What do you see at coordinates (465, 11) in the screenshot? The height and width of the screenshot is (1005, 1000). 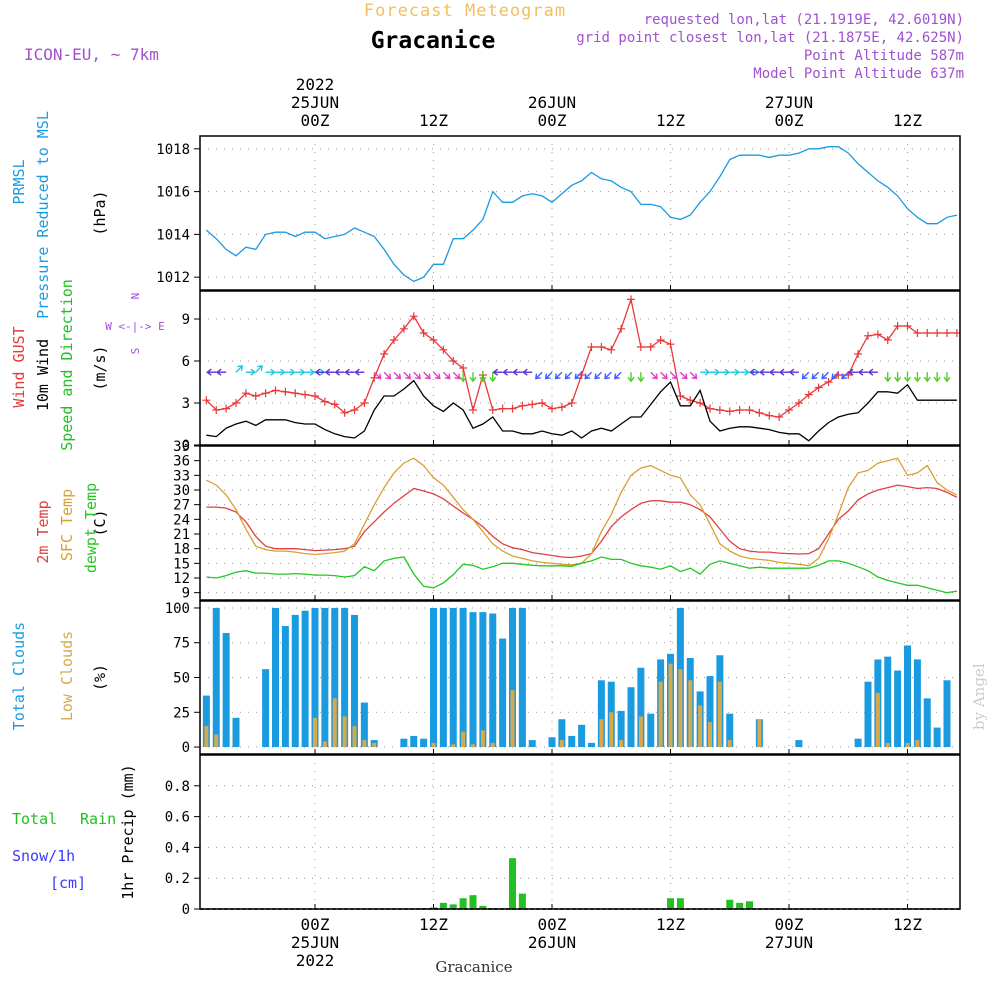 I see `chart-subtitle: Forecast Meteogram` at bounding box center [465, 11].